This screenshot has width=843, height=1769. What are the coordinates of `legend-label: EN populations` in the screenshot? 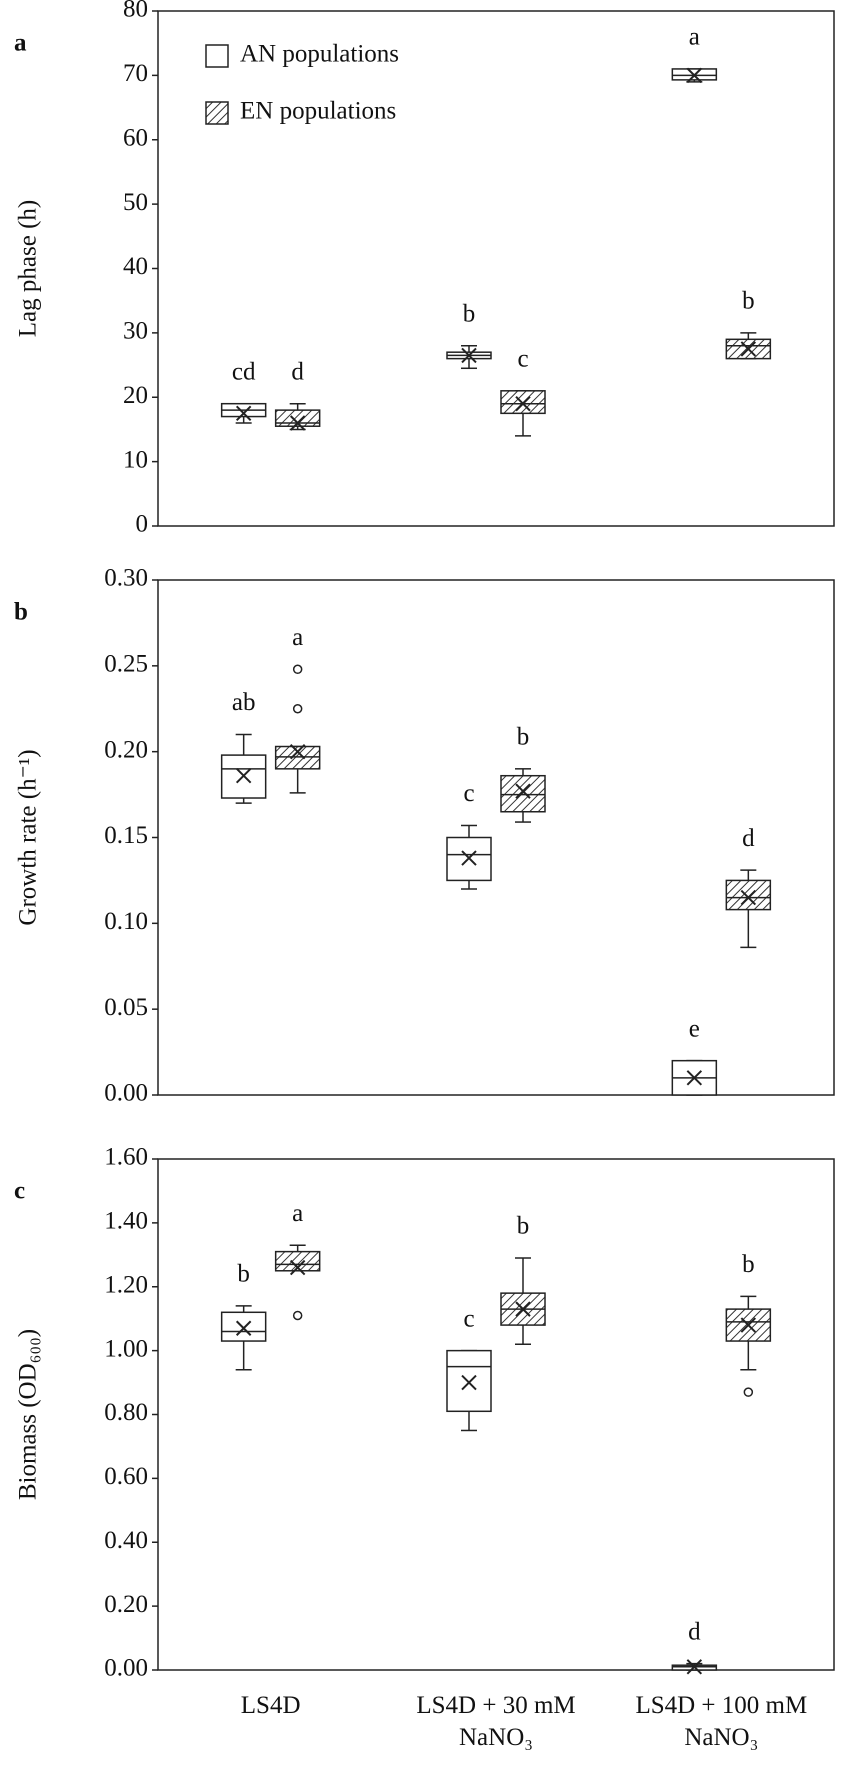 It's located at (318, 111).